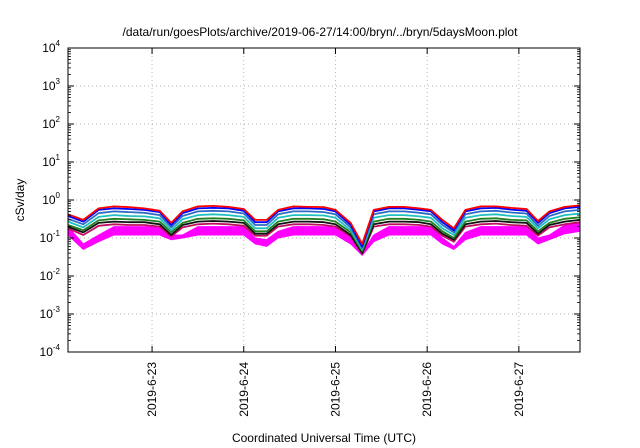 The width and height of the screenshot is (640, 448). I want to click on y-tick-label: 10², so click(51, 123).